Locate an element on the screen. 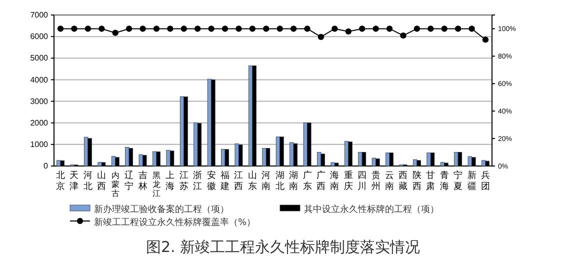 The image size is (567, 265). x-tick-label: 湖南 is located at coordinates (293, 181).